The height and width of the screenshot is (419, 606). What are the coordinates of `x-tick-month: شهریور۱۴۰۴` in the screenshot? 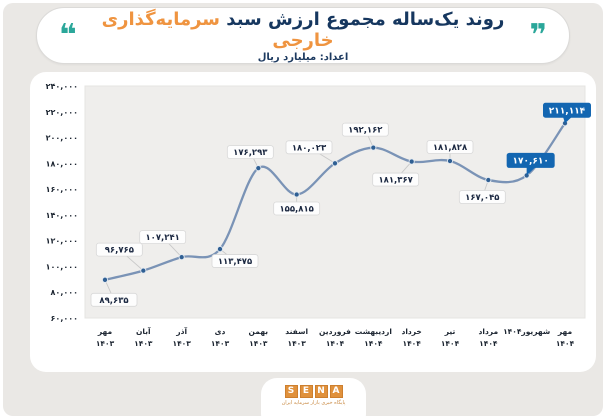 It's located at (526, 331).